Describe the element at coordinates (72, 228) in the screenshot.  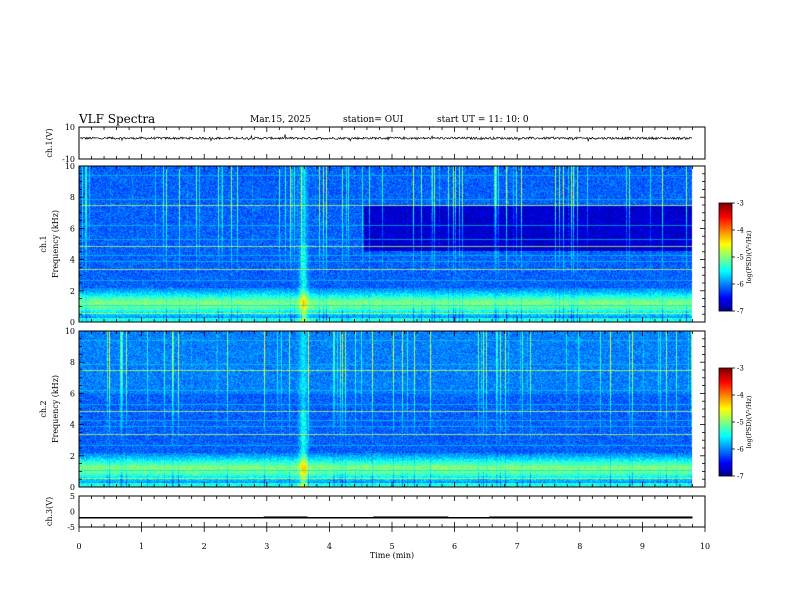
I see `spec-ytick-label: 6` at that location.